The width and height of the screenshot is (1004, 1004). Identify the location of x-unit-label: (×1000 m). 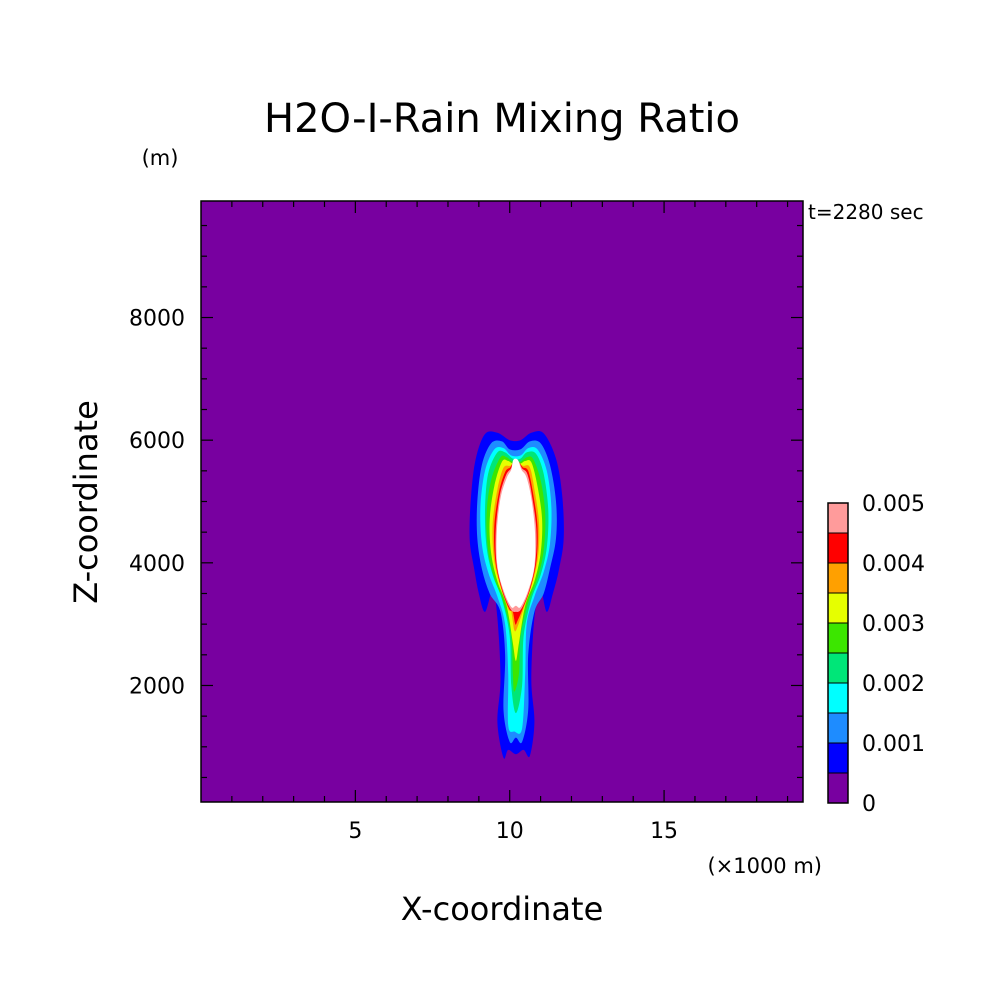
(764, 866).